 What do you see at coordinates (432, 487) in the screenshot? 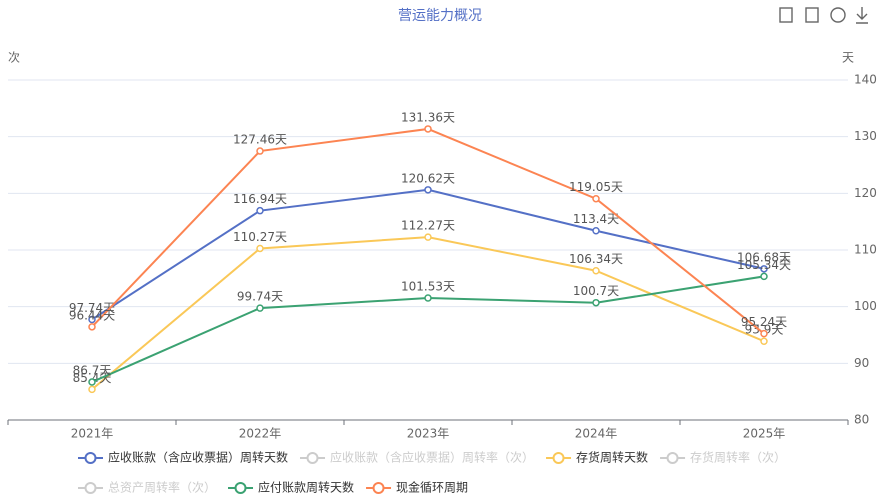
I see `legend-label: 现金循环周期` at bounding box center [432, 487].